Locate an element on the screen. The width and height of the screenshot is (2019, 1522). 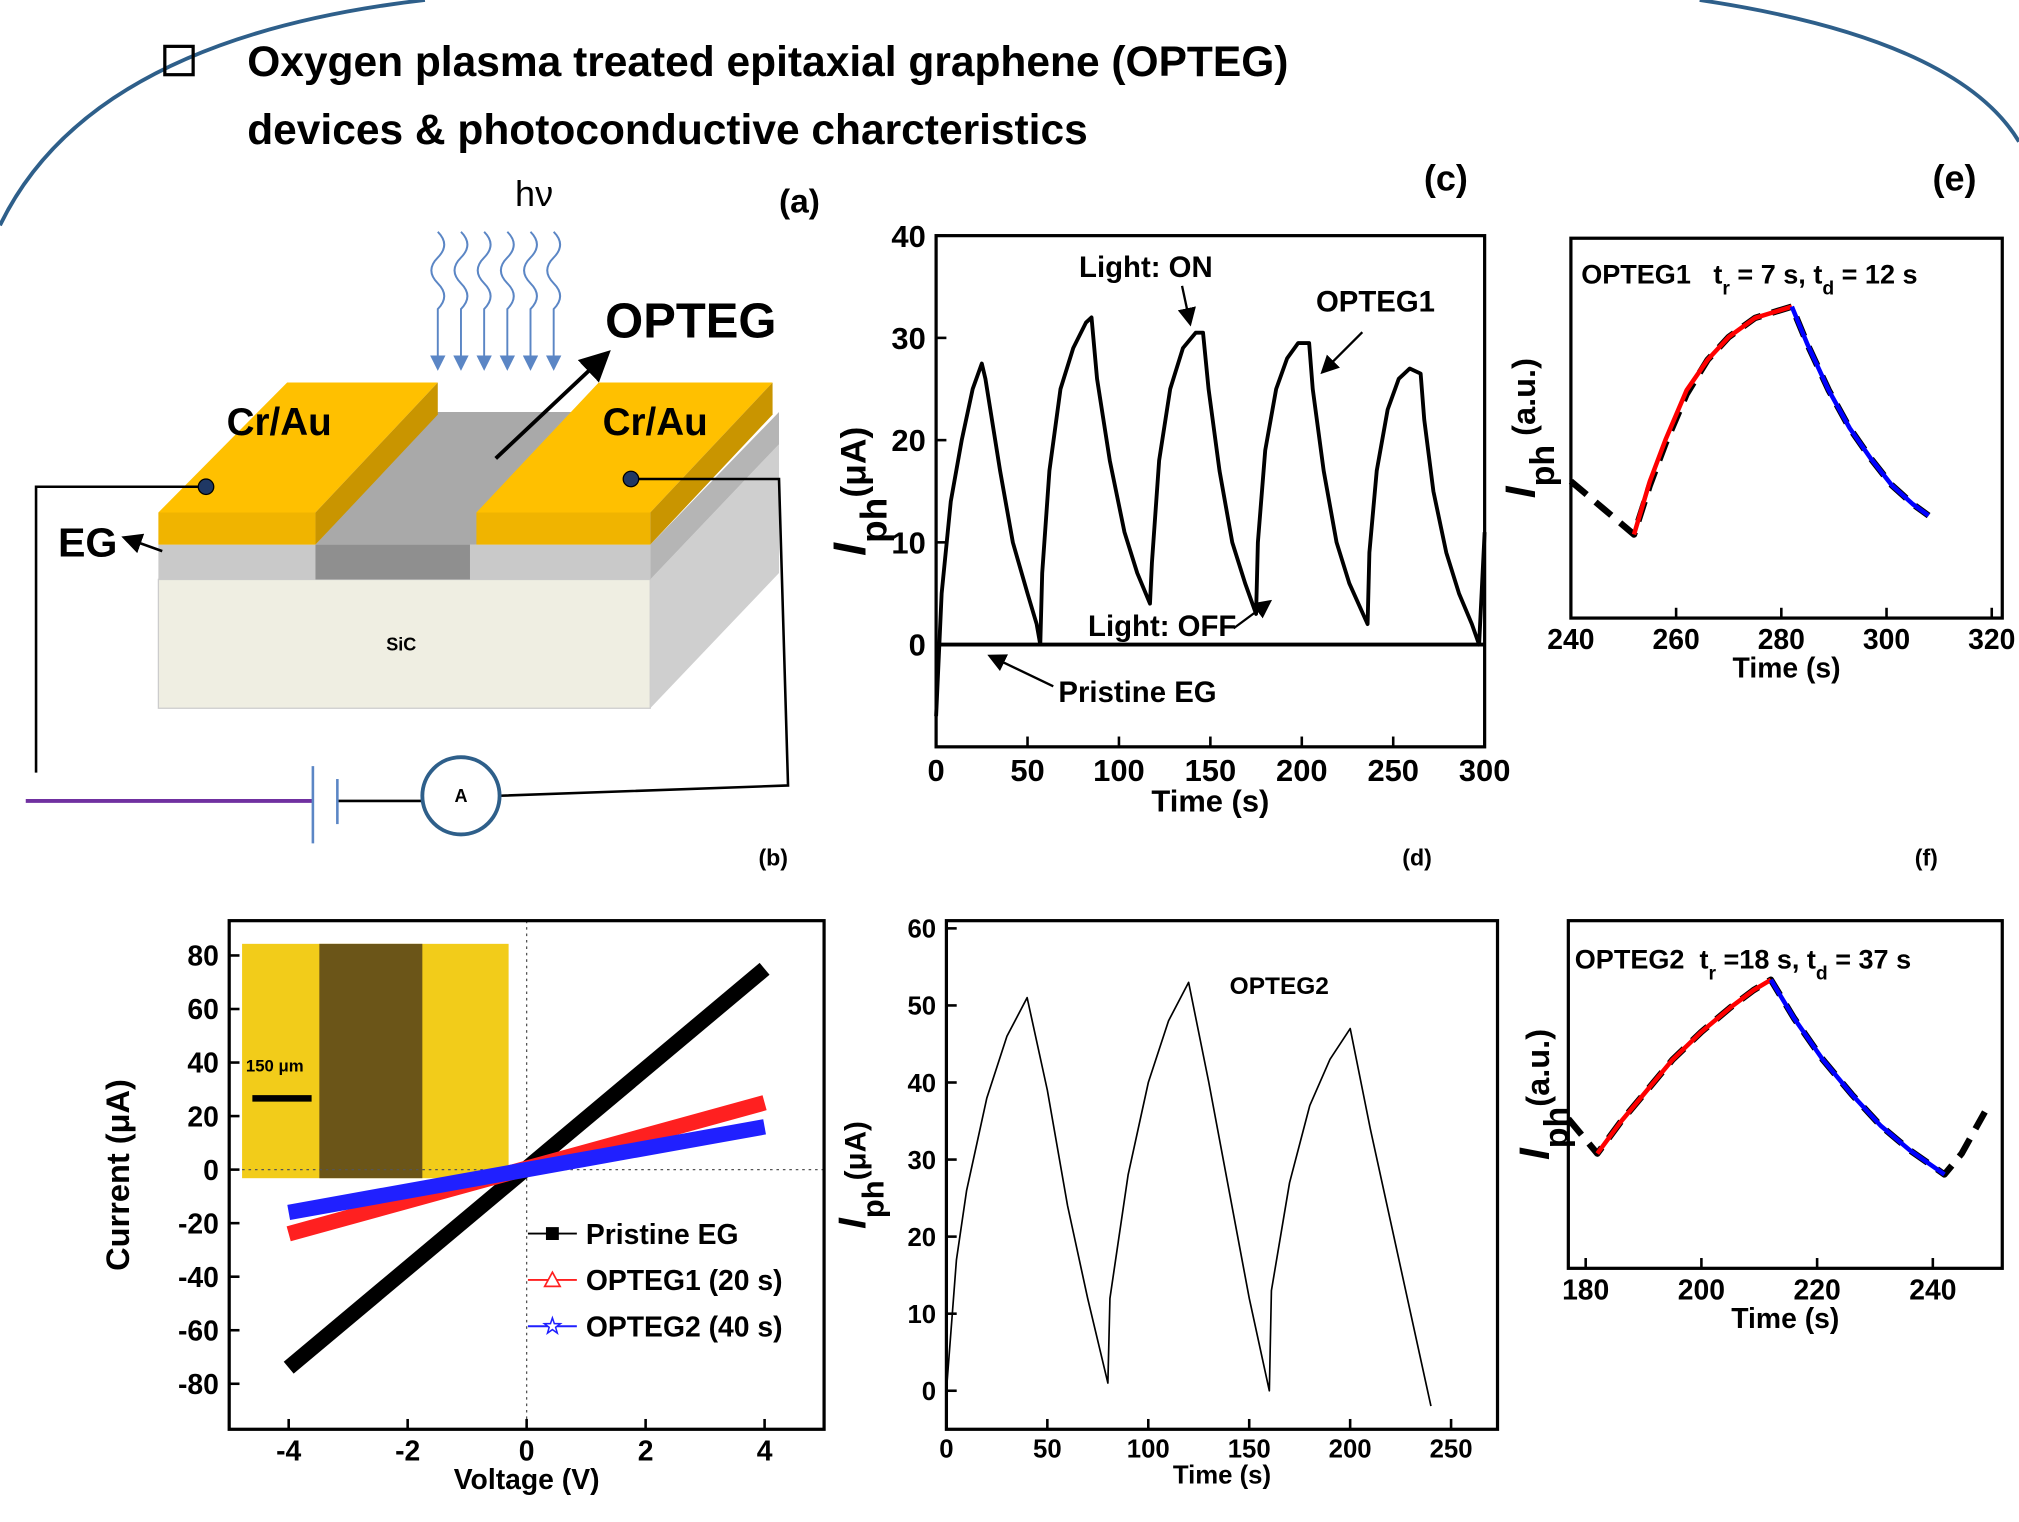
pad-side is located at coordinates (711, 463).